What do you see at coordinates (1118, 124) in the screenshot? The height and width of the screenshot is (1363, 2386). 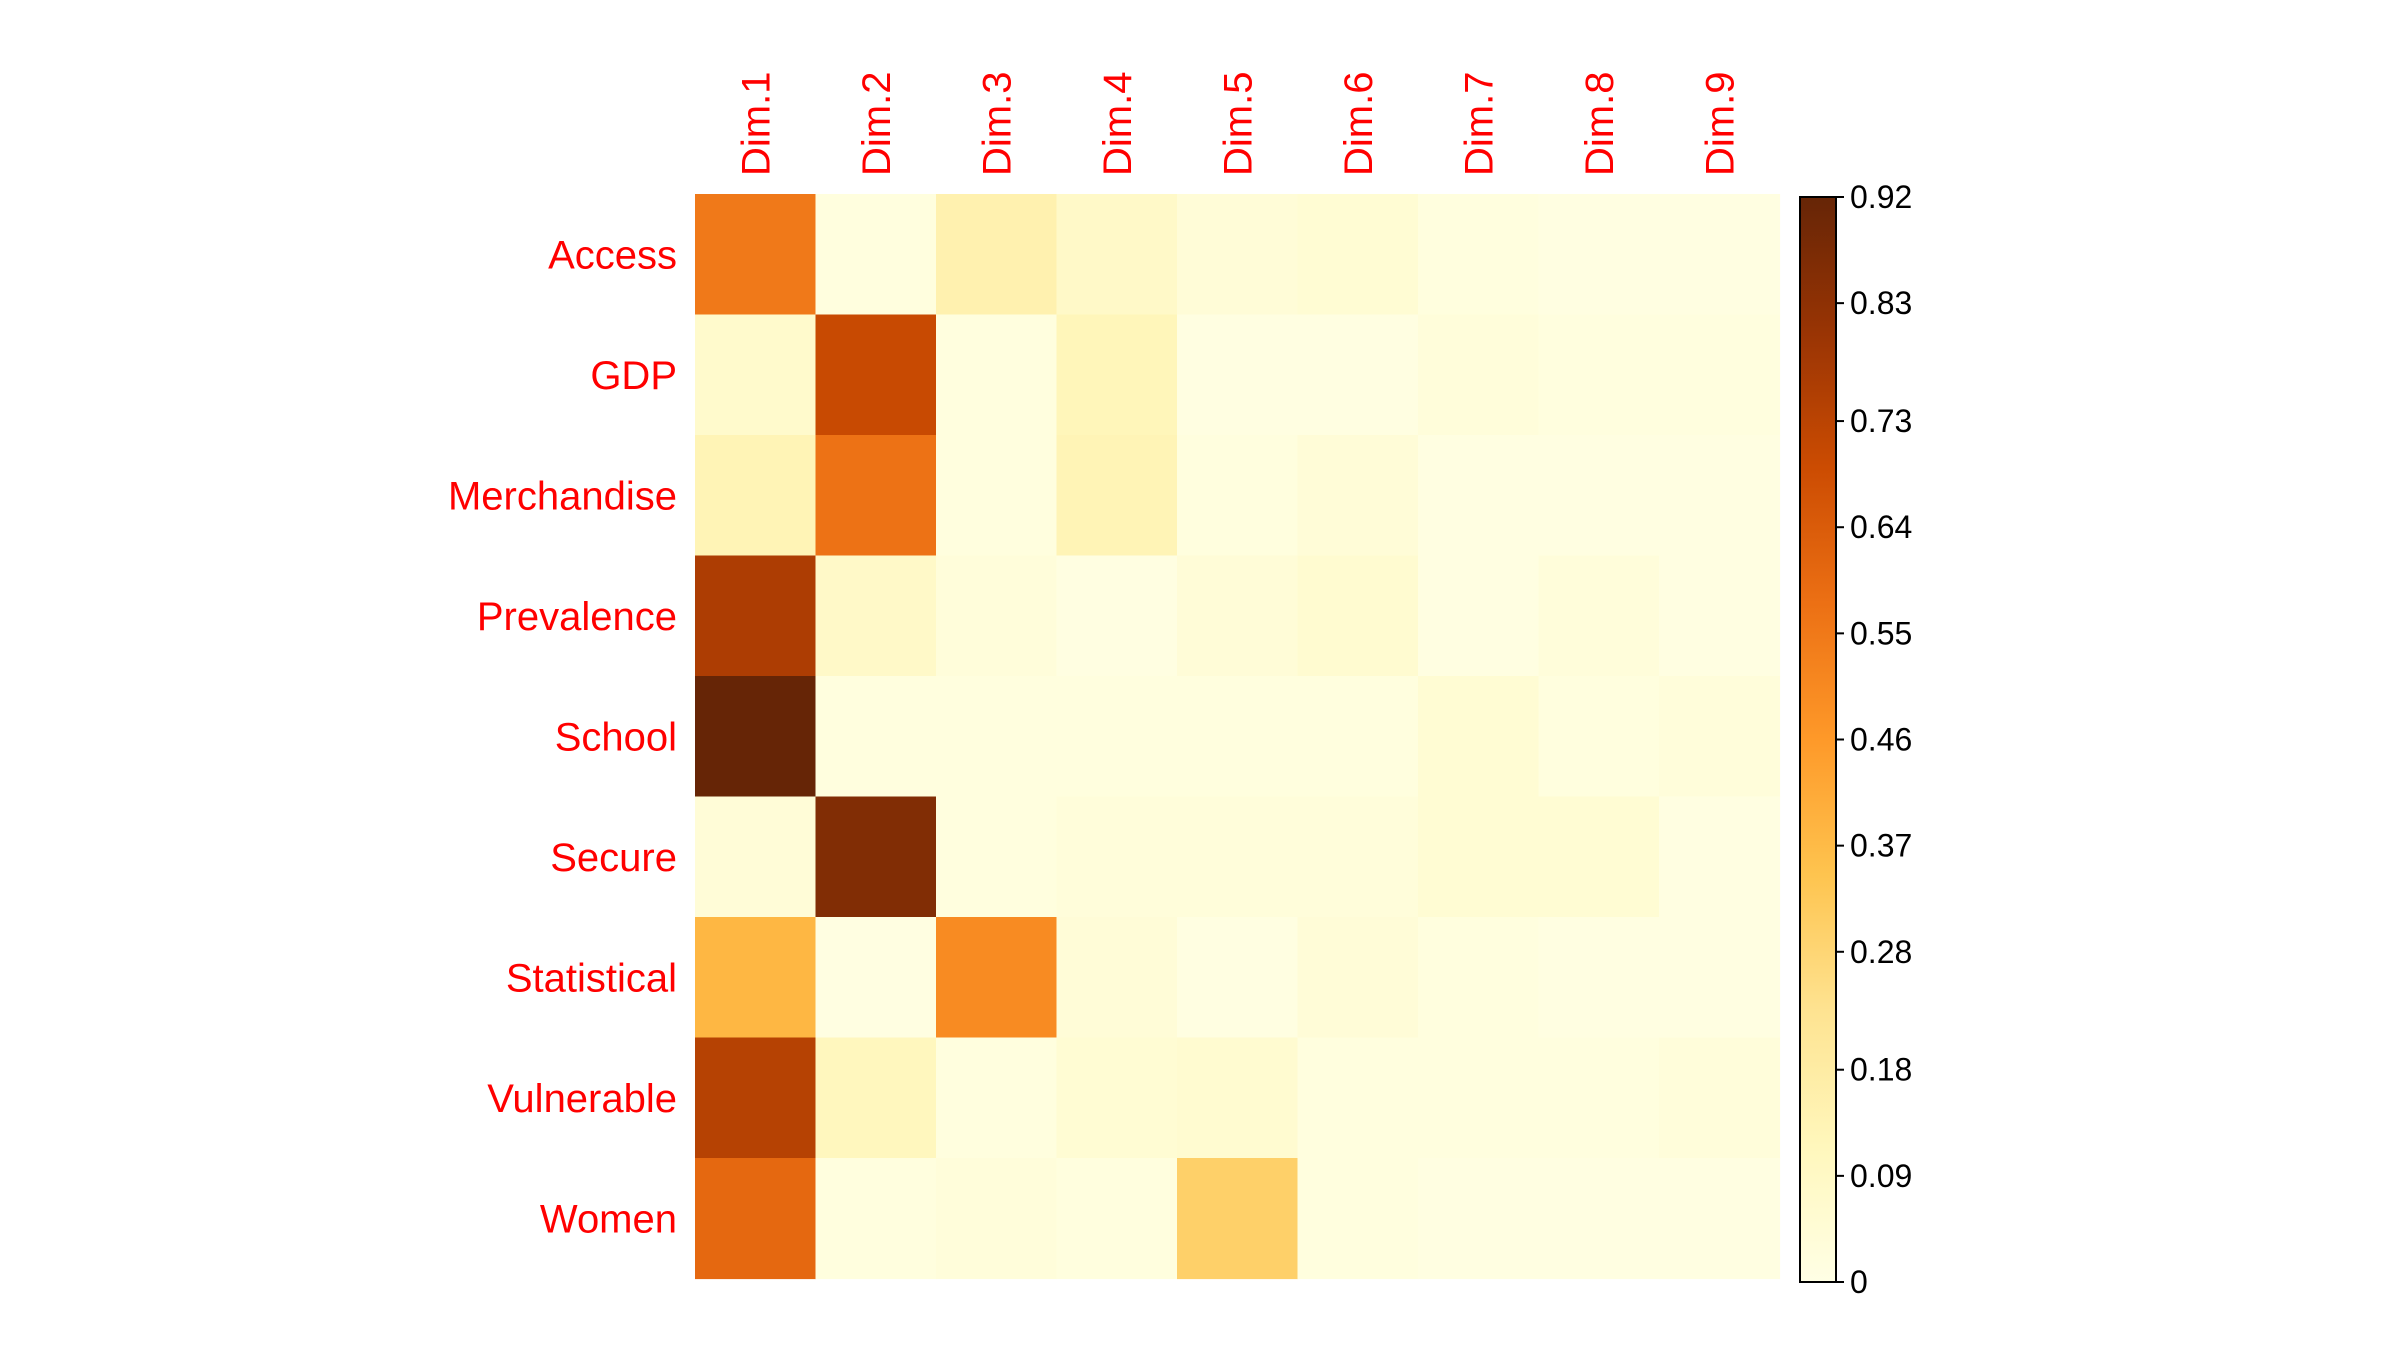 I see `column-label-dim-4: Dim.4` at bounding box center [1118, 124].